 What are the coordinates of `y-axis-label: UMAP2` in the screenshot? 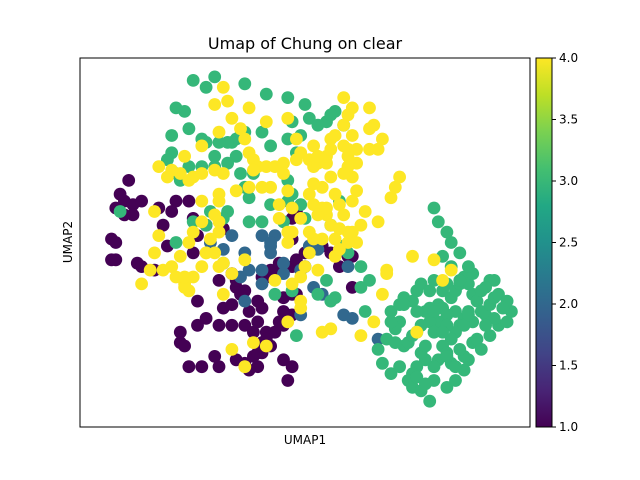 It's located at (68, 242).